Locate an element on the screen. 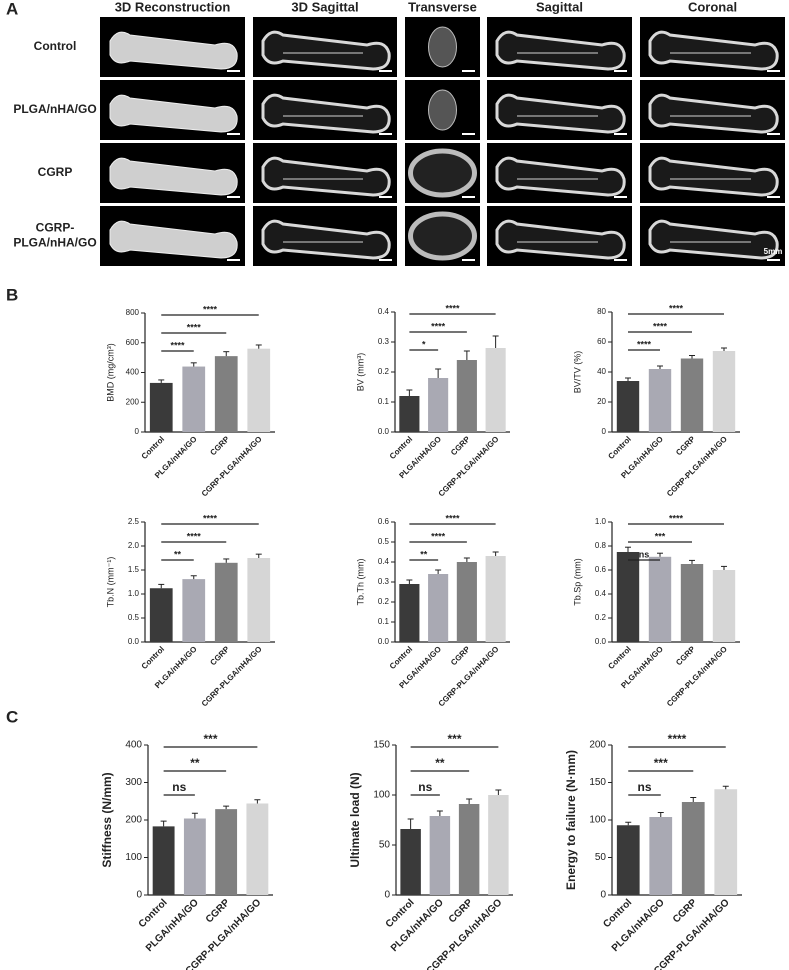  y-tick-label: 0.1 is located at coordinates (384, 401).